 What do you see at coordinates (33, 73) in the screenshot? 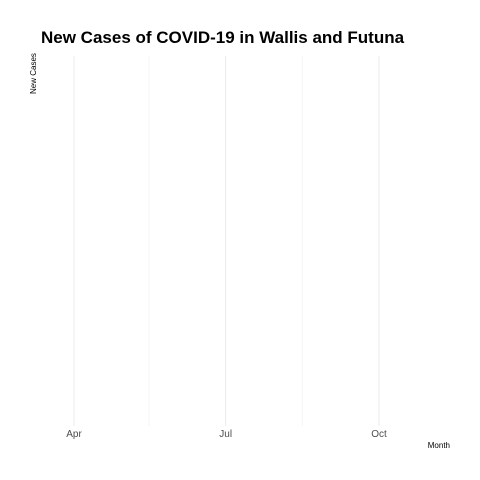
I see `y-axis-title: New Cases` at bounding box center [33, 73].